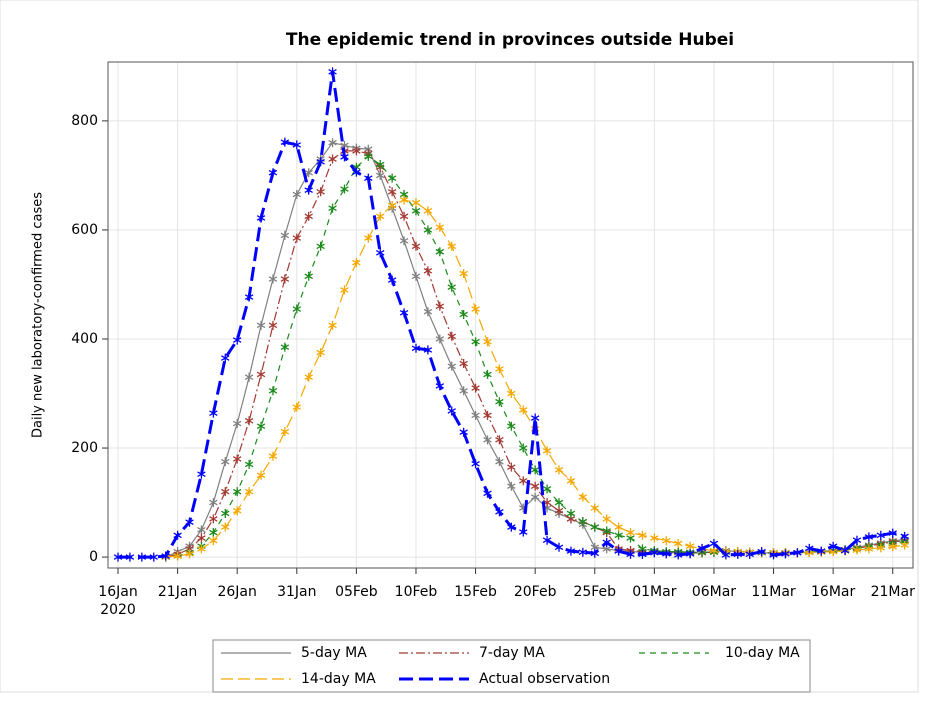  Describe the element at coordinates (544, 679) in the screenshot. I see `legend-label: Actual observation` at that location.